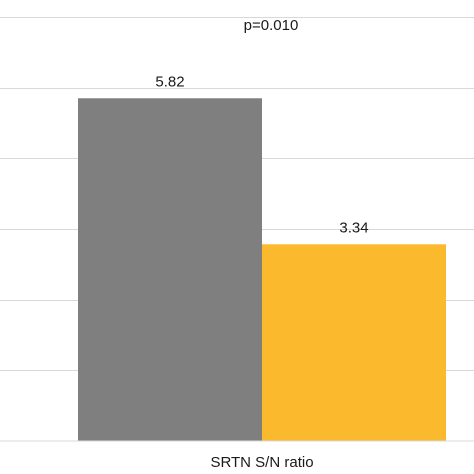 The height and width of the screenshot is (474, 474). I want to click on x-axis-label: SRTN S/N ratio, so click(261, 462).